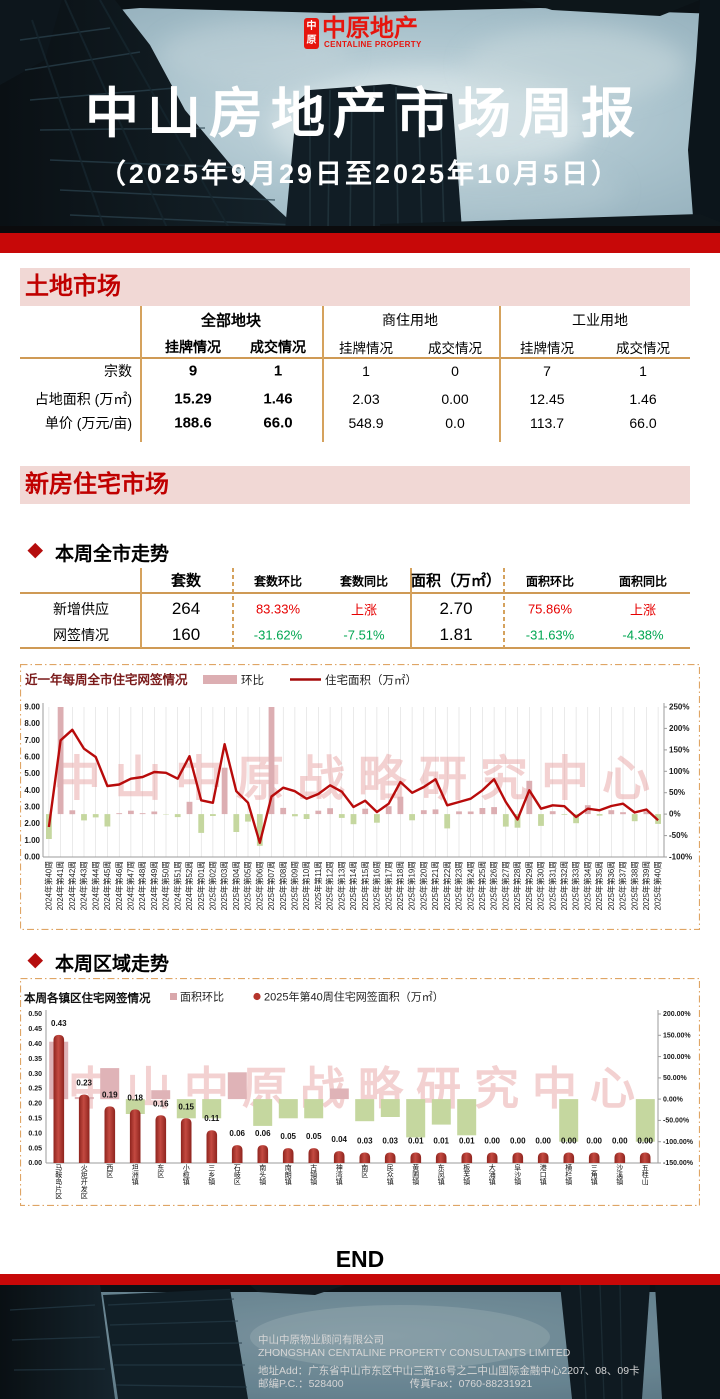 The height and width of the screenshot is (1399, 720). Describe the element at coordinates (467, 1141) in the screenshot. I see `svg-text: 0.01` at that location.